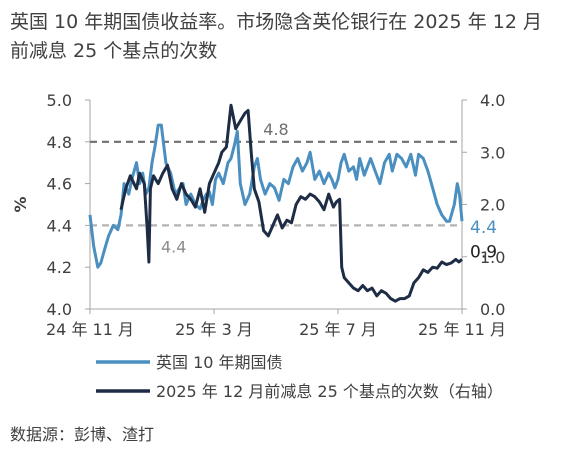  I want to click on y-tick-label: 5.0, so click(59, 100).